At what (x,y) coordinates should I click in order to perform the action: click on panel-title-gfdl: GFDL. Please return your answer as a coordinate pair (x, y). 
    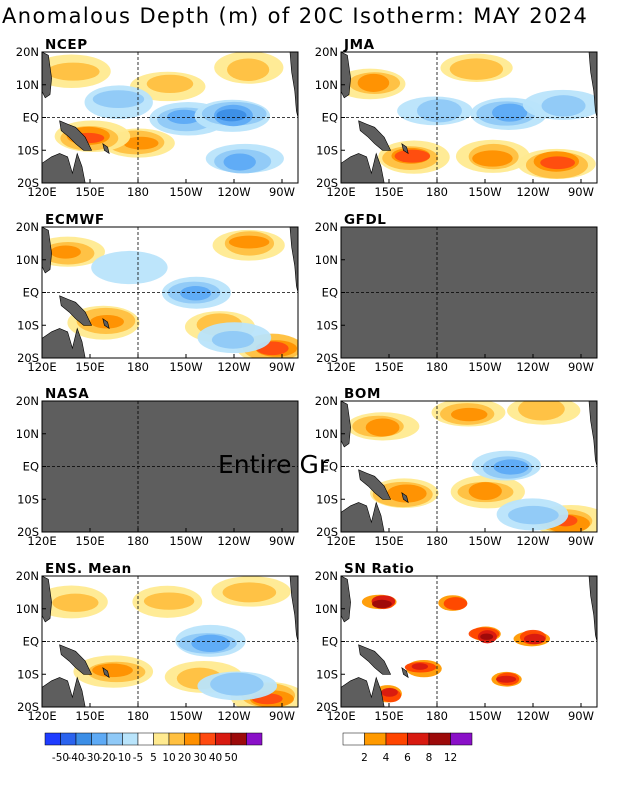
    Looking at the image, I should click on (365, 220).